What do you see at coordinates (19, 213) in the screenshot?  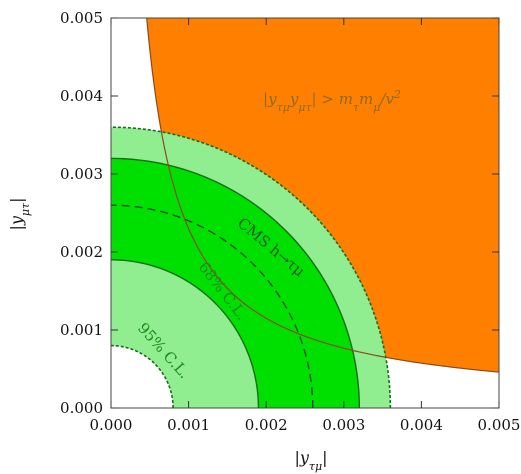 I see `y-axis-label: |yμτ|` at bounding box center [19, 213].